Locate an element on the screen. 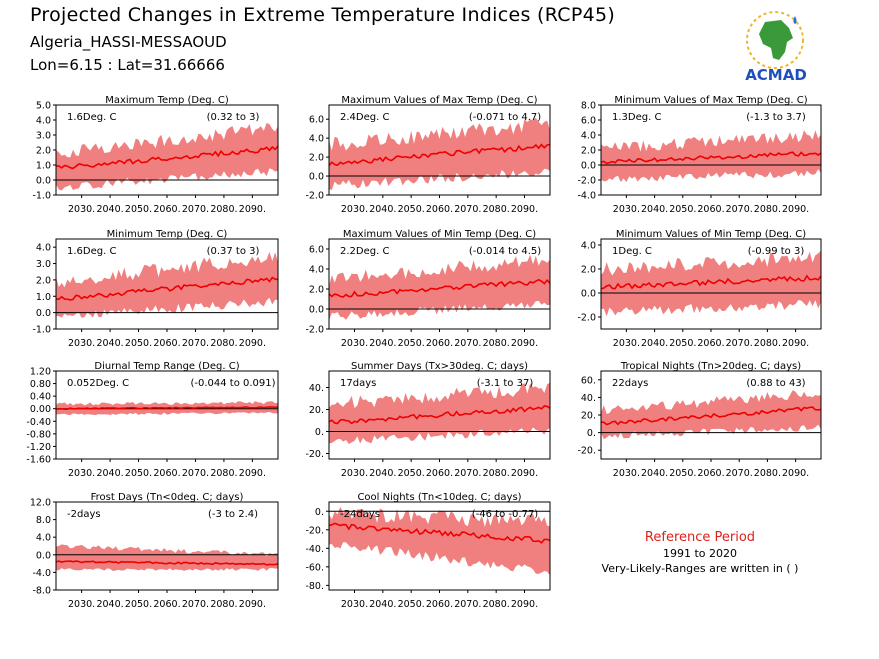  chart-title: Cool Nights (Tn<10deg. C; days) is located at coordinates (439, 497).